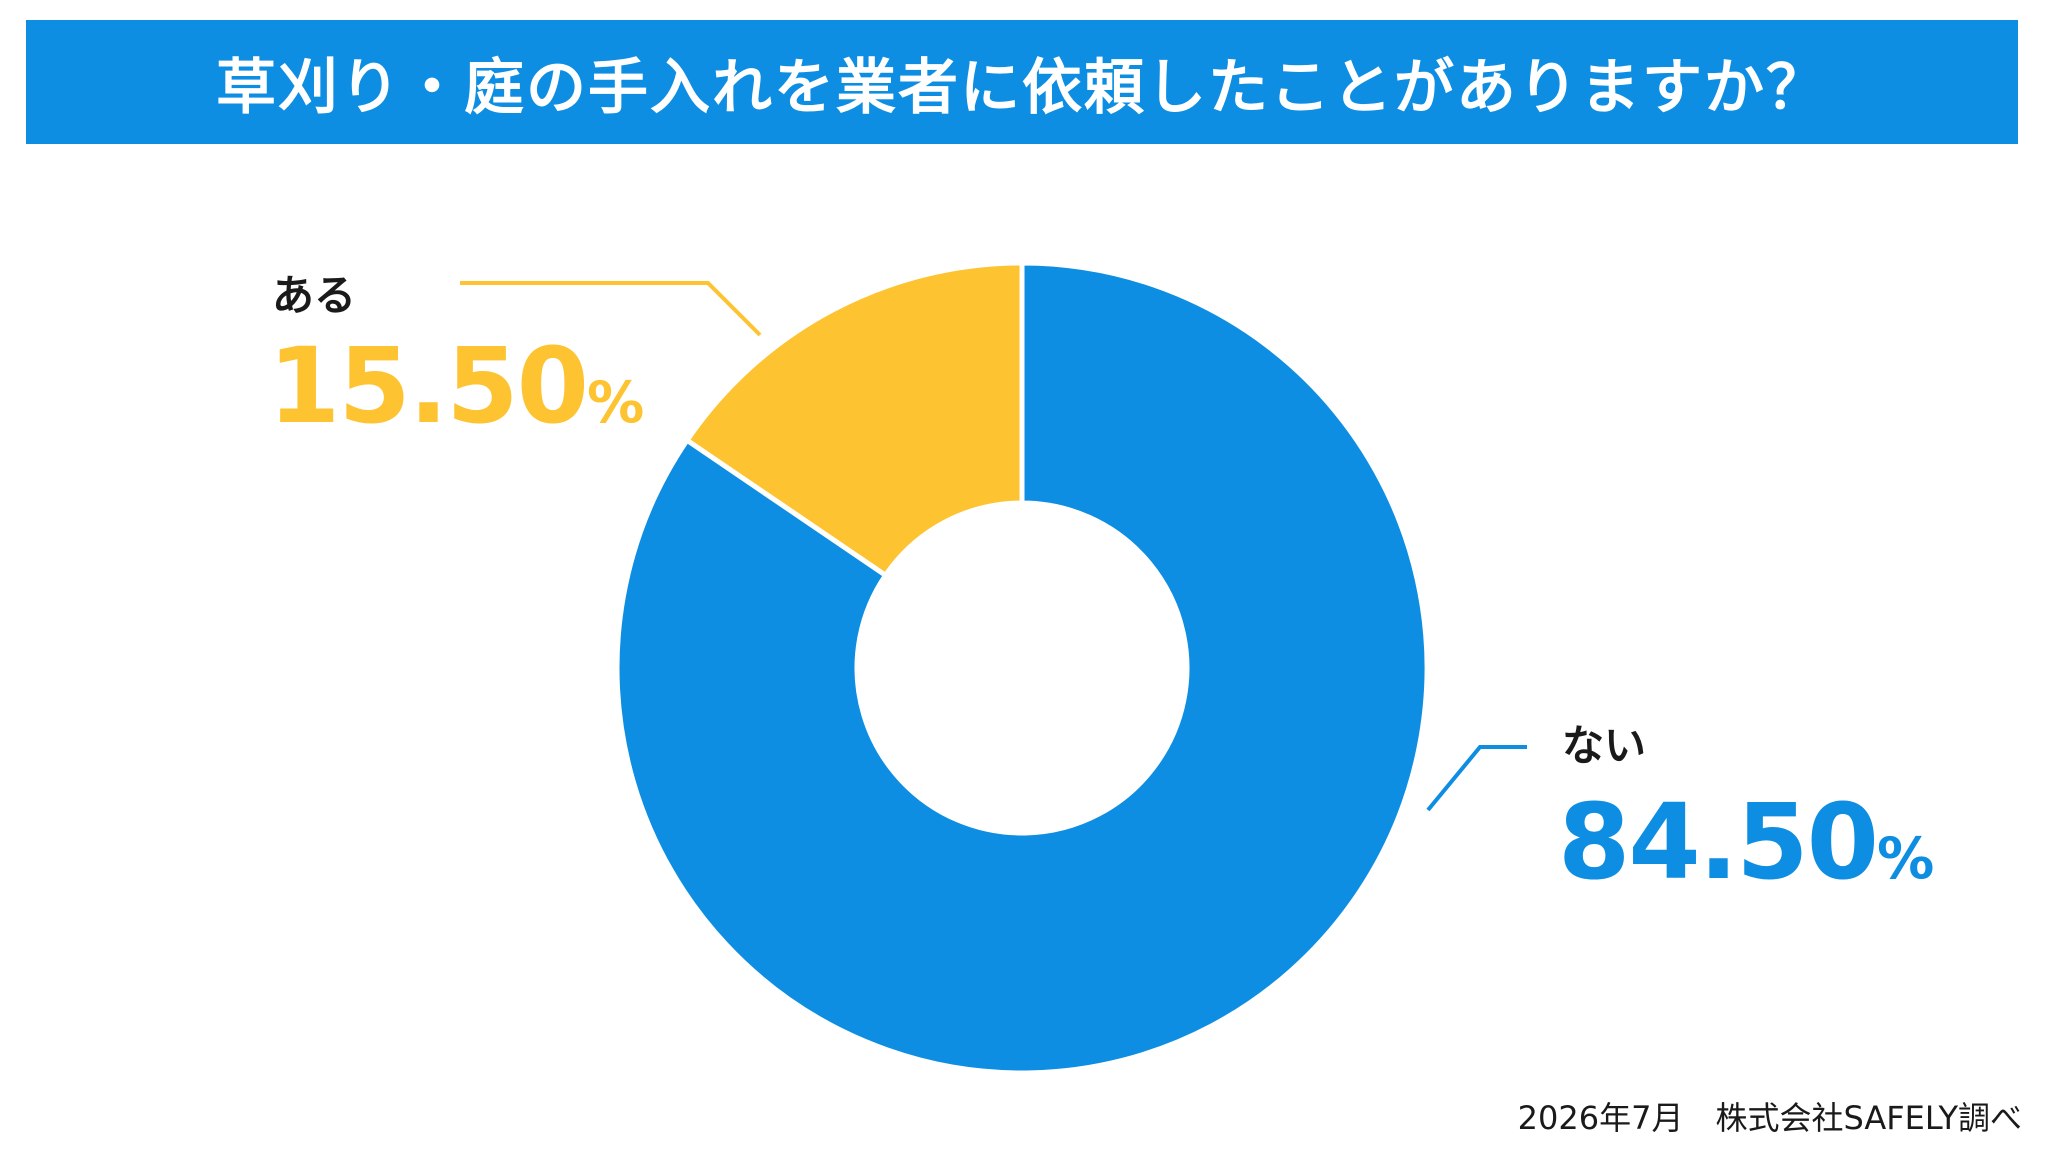  I want to click on leader-line-nai, so click(1476, 778).